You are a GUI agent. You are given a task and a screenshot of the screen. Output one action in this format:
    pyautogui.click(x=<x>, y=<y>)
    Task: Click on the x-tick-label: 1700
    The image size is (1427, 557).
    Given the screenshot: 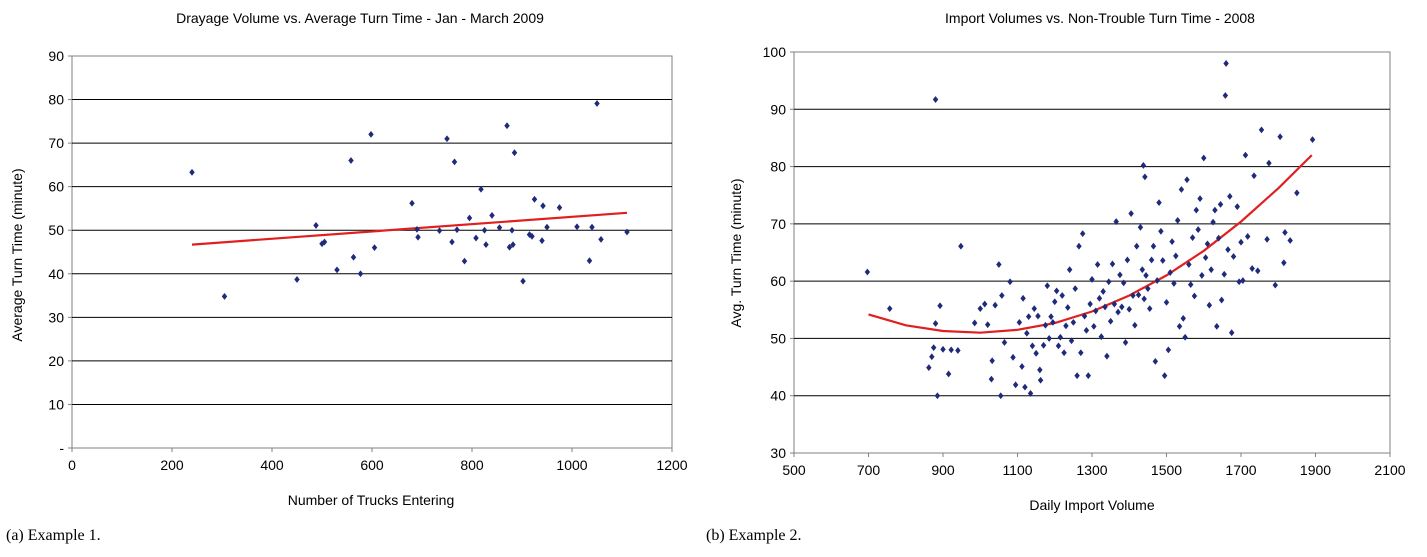 What is the action you would take?
    pyautogui.click(x=1240, y=470)
    